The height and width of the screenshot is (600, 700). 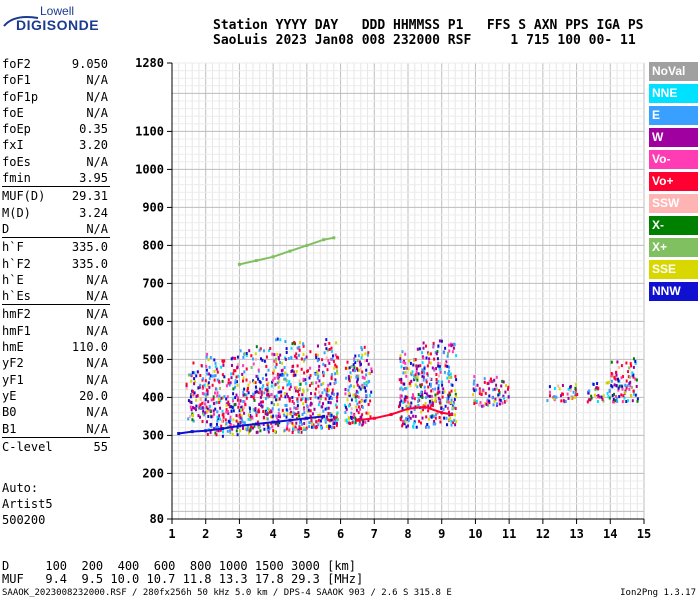 What do you see at coordinates (16, 178) in the screenshot?
I see `param-key: fmin` at bounding box center [16, 178].